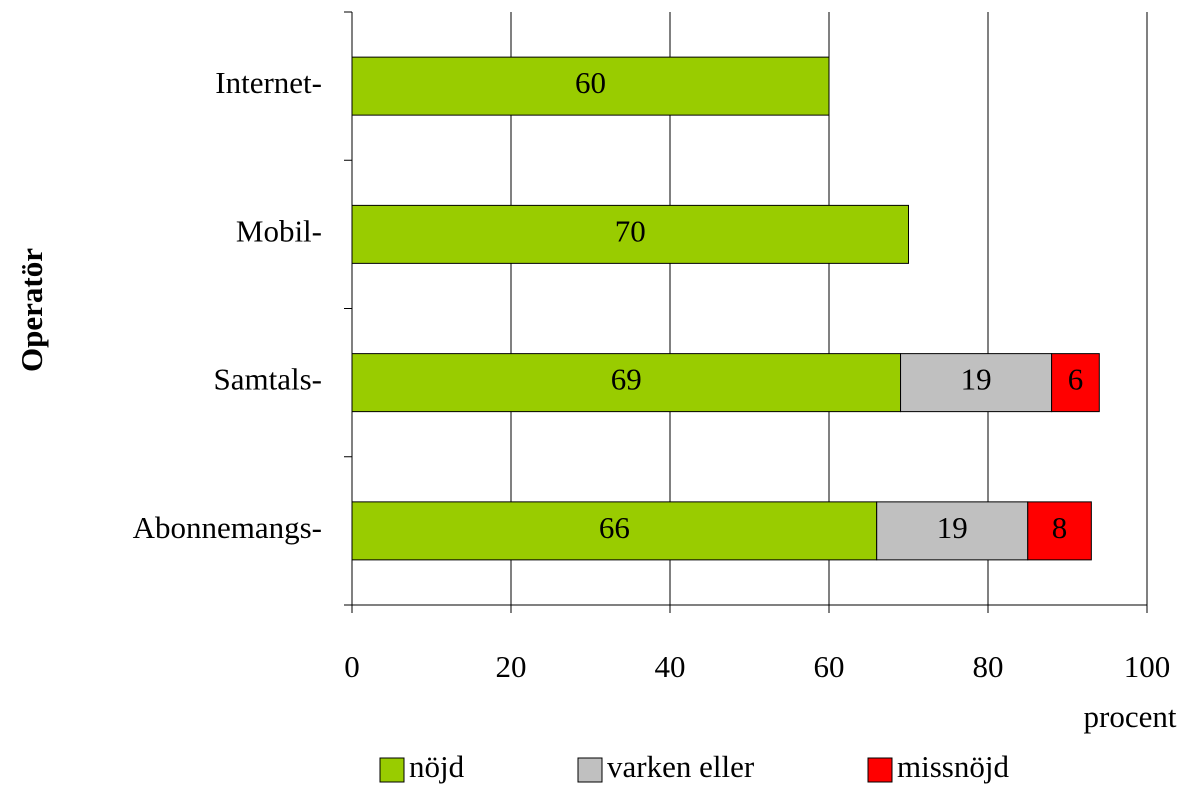  Describe the element at coordinates (1060, 527) in the screenshot. I see `data-label: 8` at that location.